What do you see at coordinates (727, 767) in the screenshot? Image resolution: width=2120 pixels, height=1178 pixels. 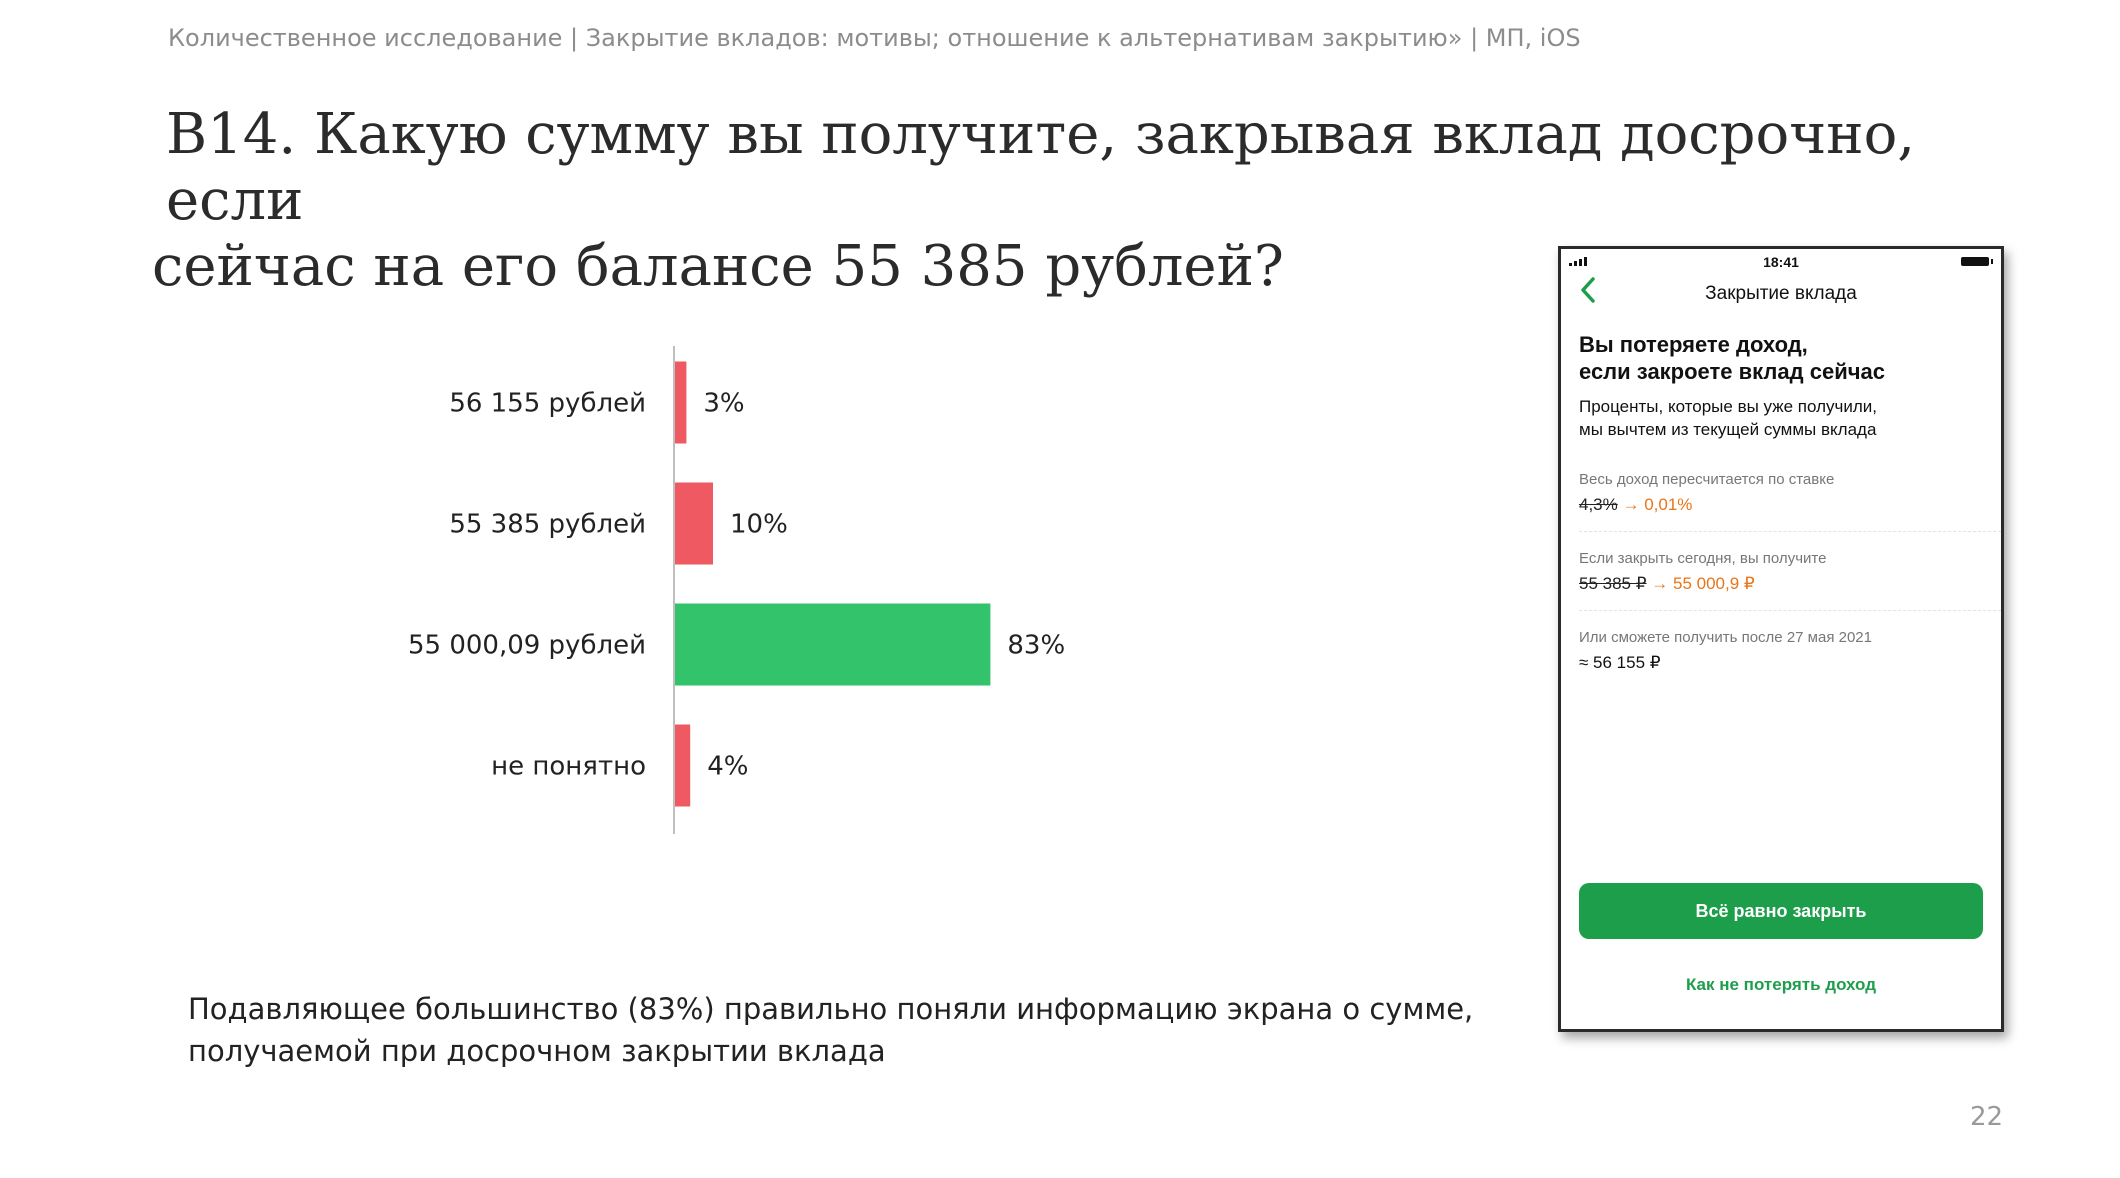 I see `chart-value-label: 4%` at bounding box center [727, 767].